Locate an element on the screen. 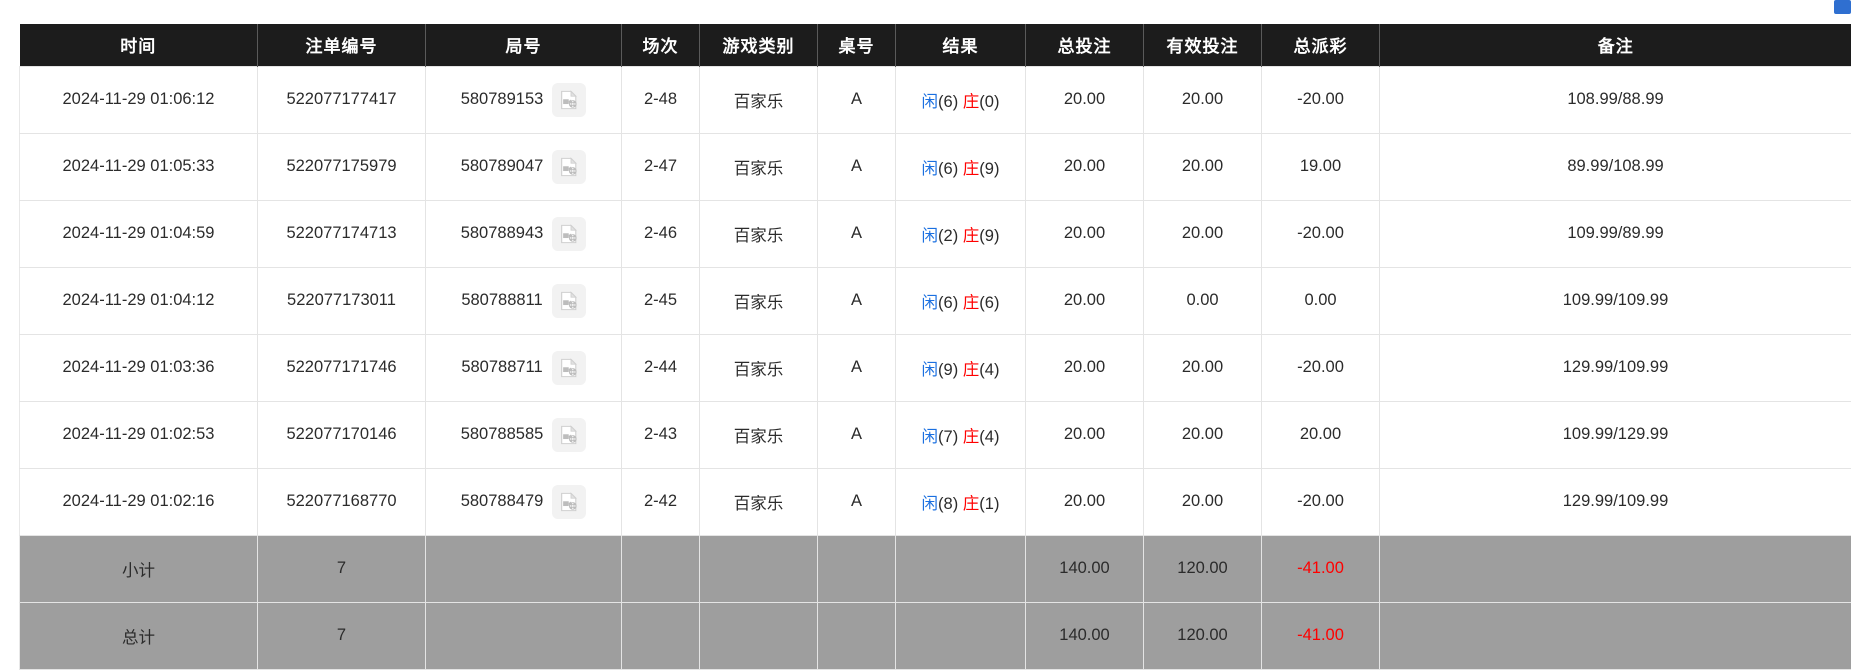 This screenshot has width=1851, height=670. result-player-value: (7) is located at coordinates (948, 437).